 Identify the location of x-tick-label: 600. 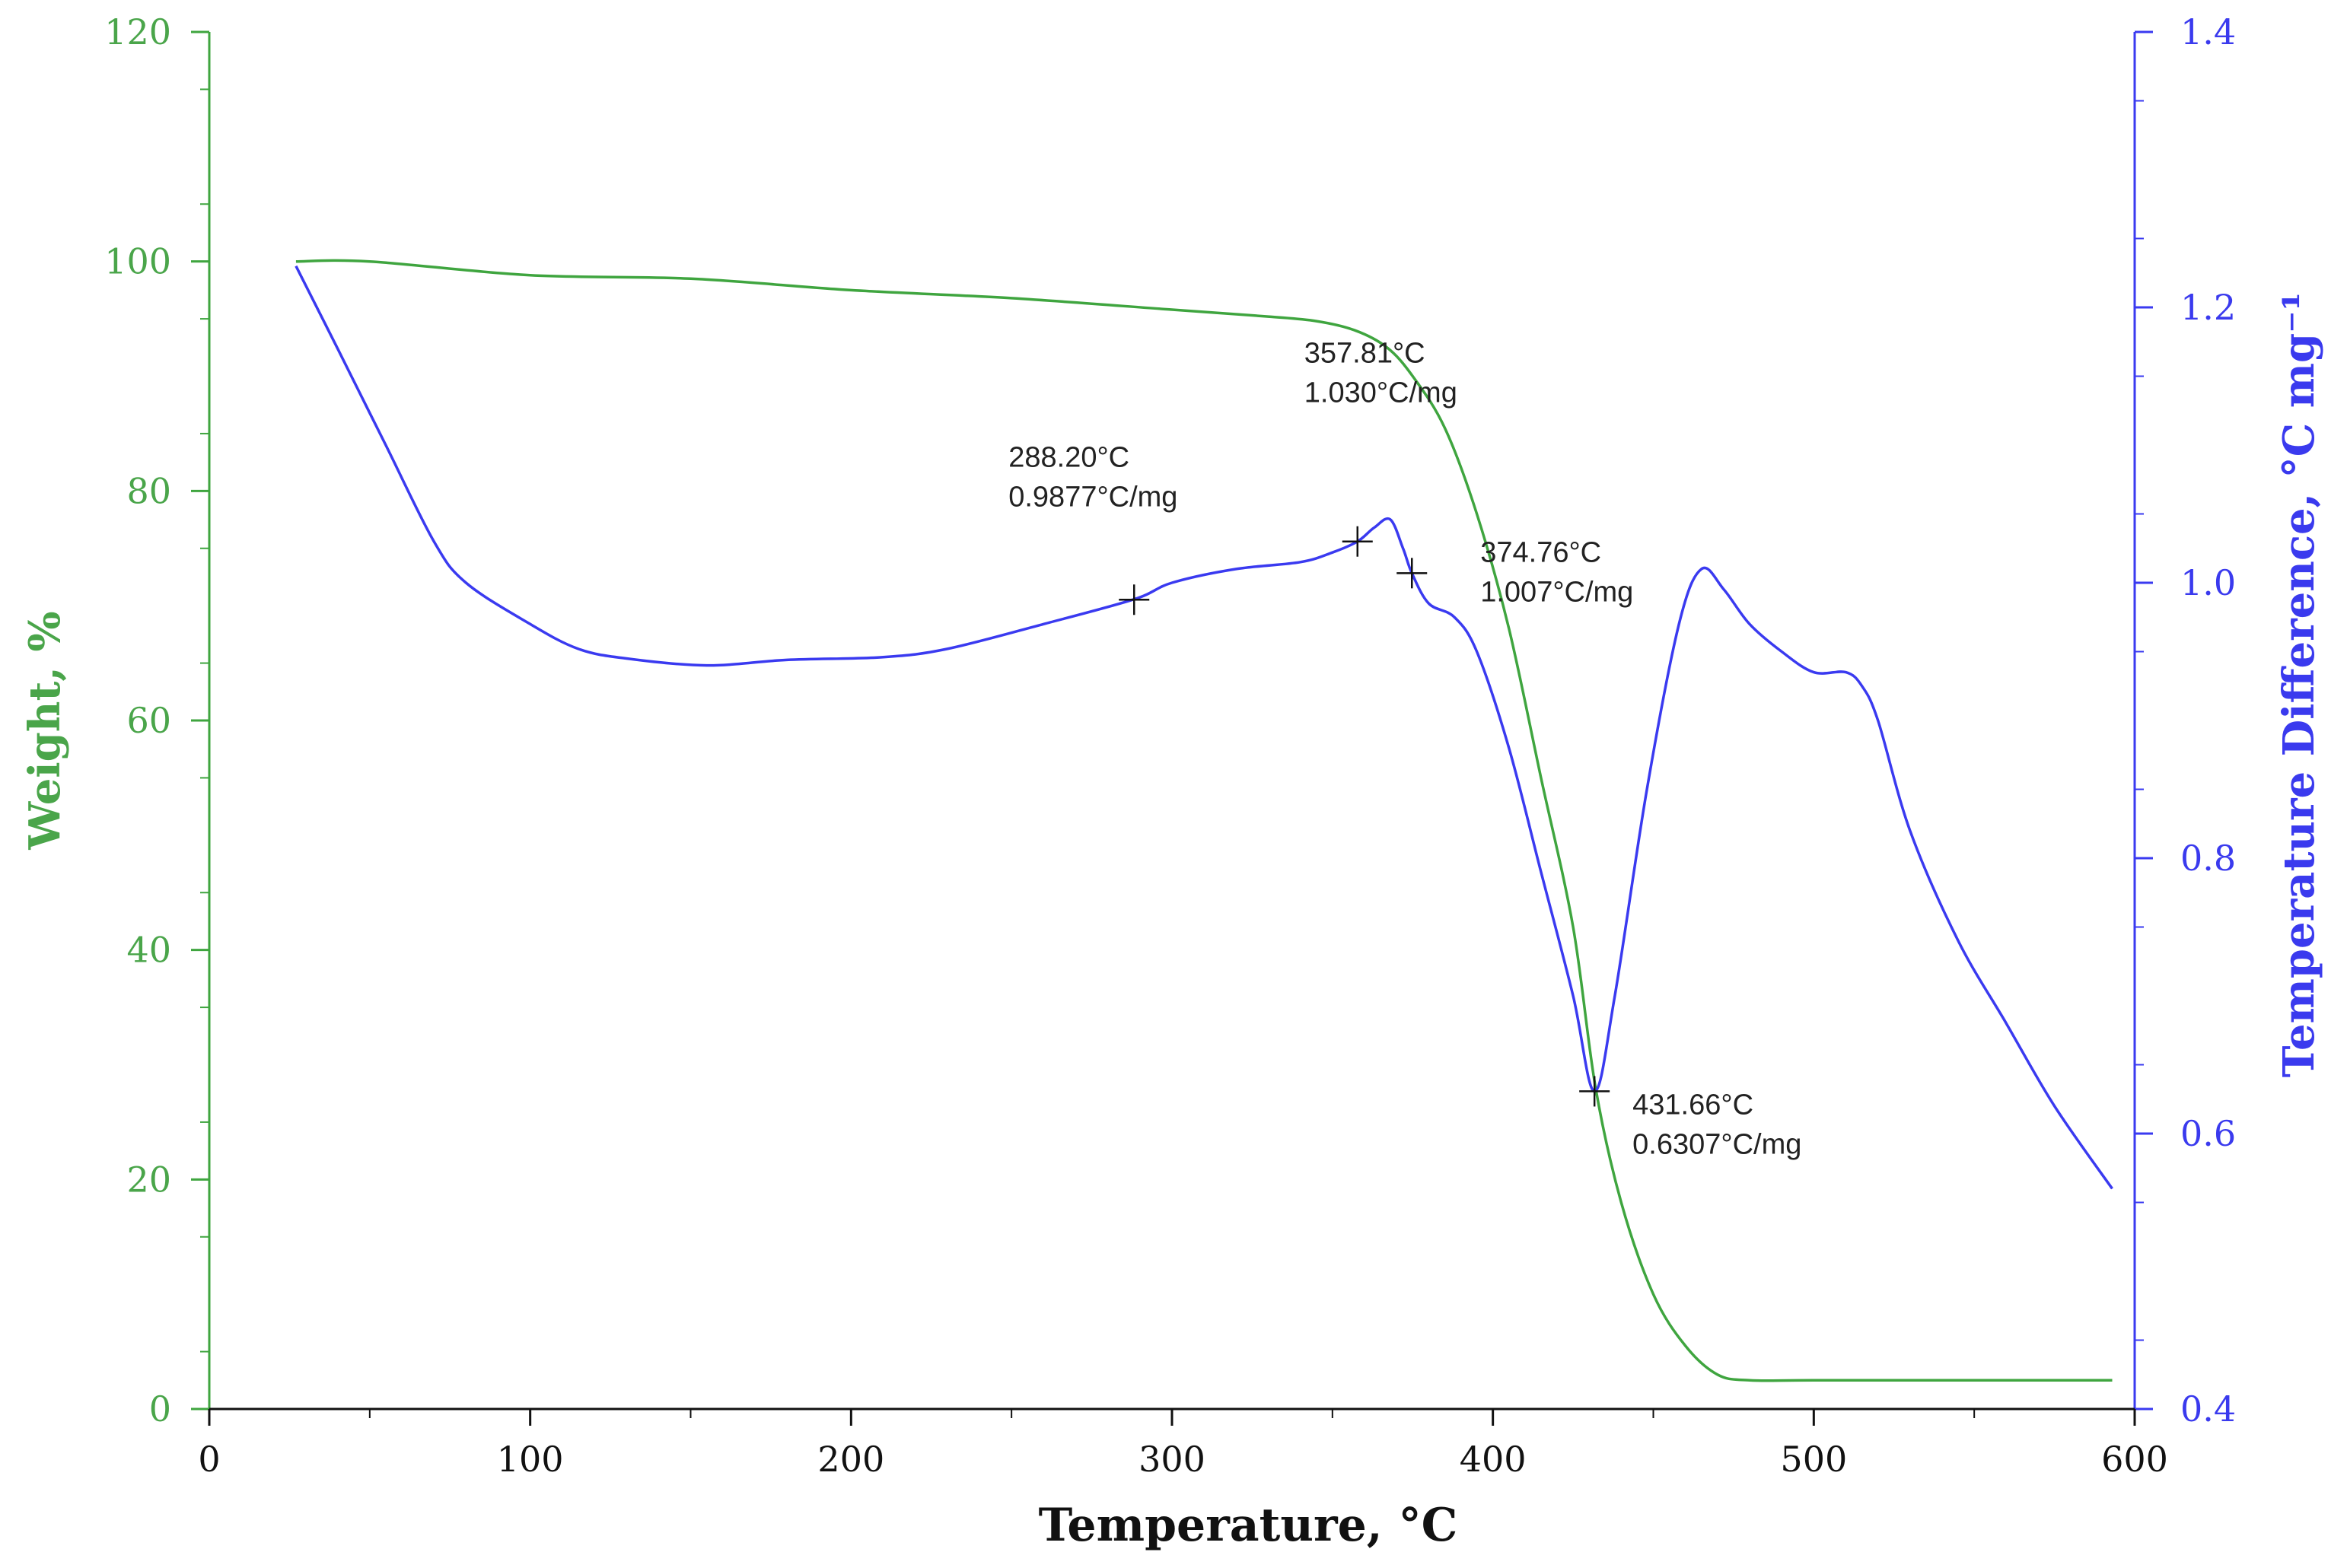
(2134, 1459).